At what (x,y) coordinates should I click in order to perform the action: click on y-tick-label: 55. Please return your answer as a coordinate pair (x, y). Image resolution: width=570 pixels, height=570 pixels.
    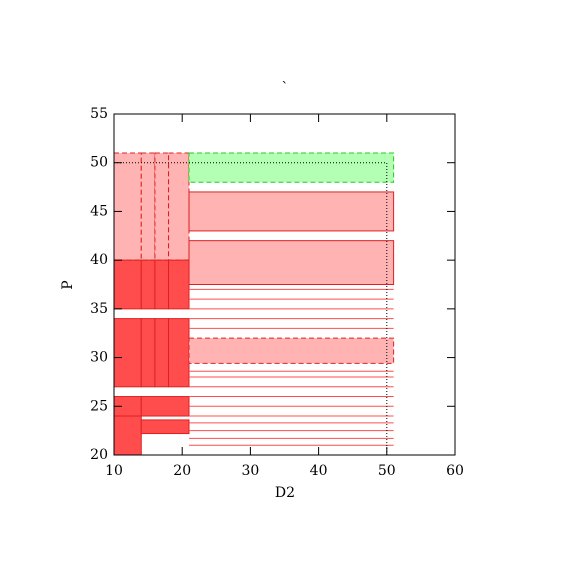
    Looking at the image, I should click on (99, 114).